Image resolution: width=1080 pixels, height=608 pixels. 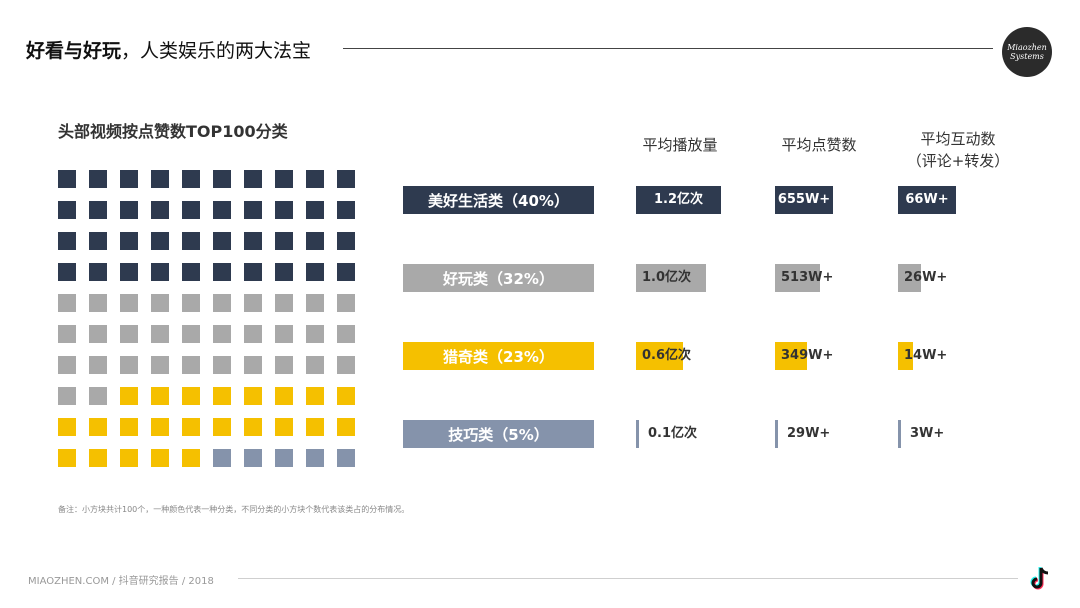 I want to click on metric-lieqi-likes: 349W+, so click(x=804, y=356).